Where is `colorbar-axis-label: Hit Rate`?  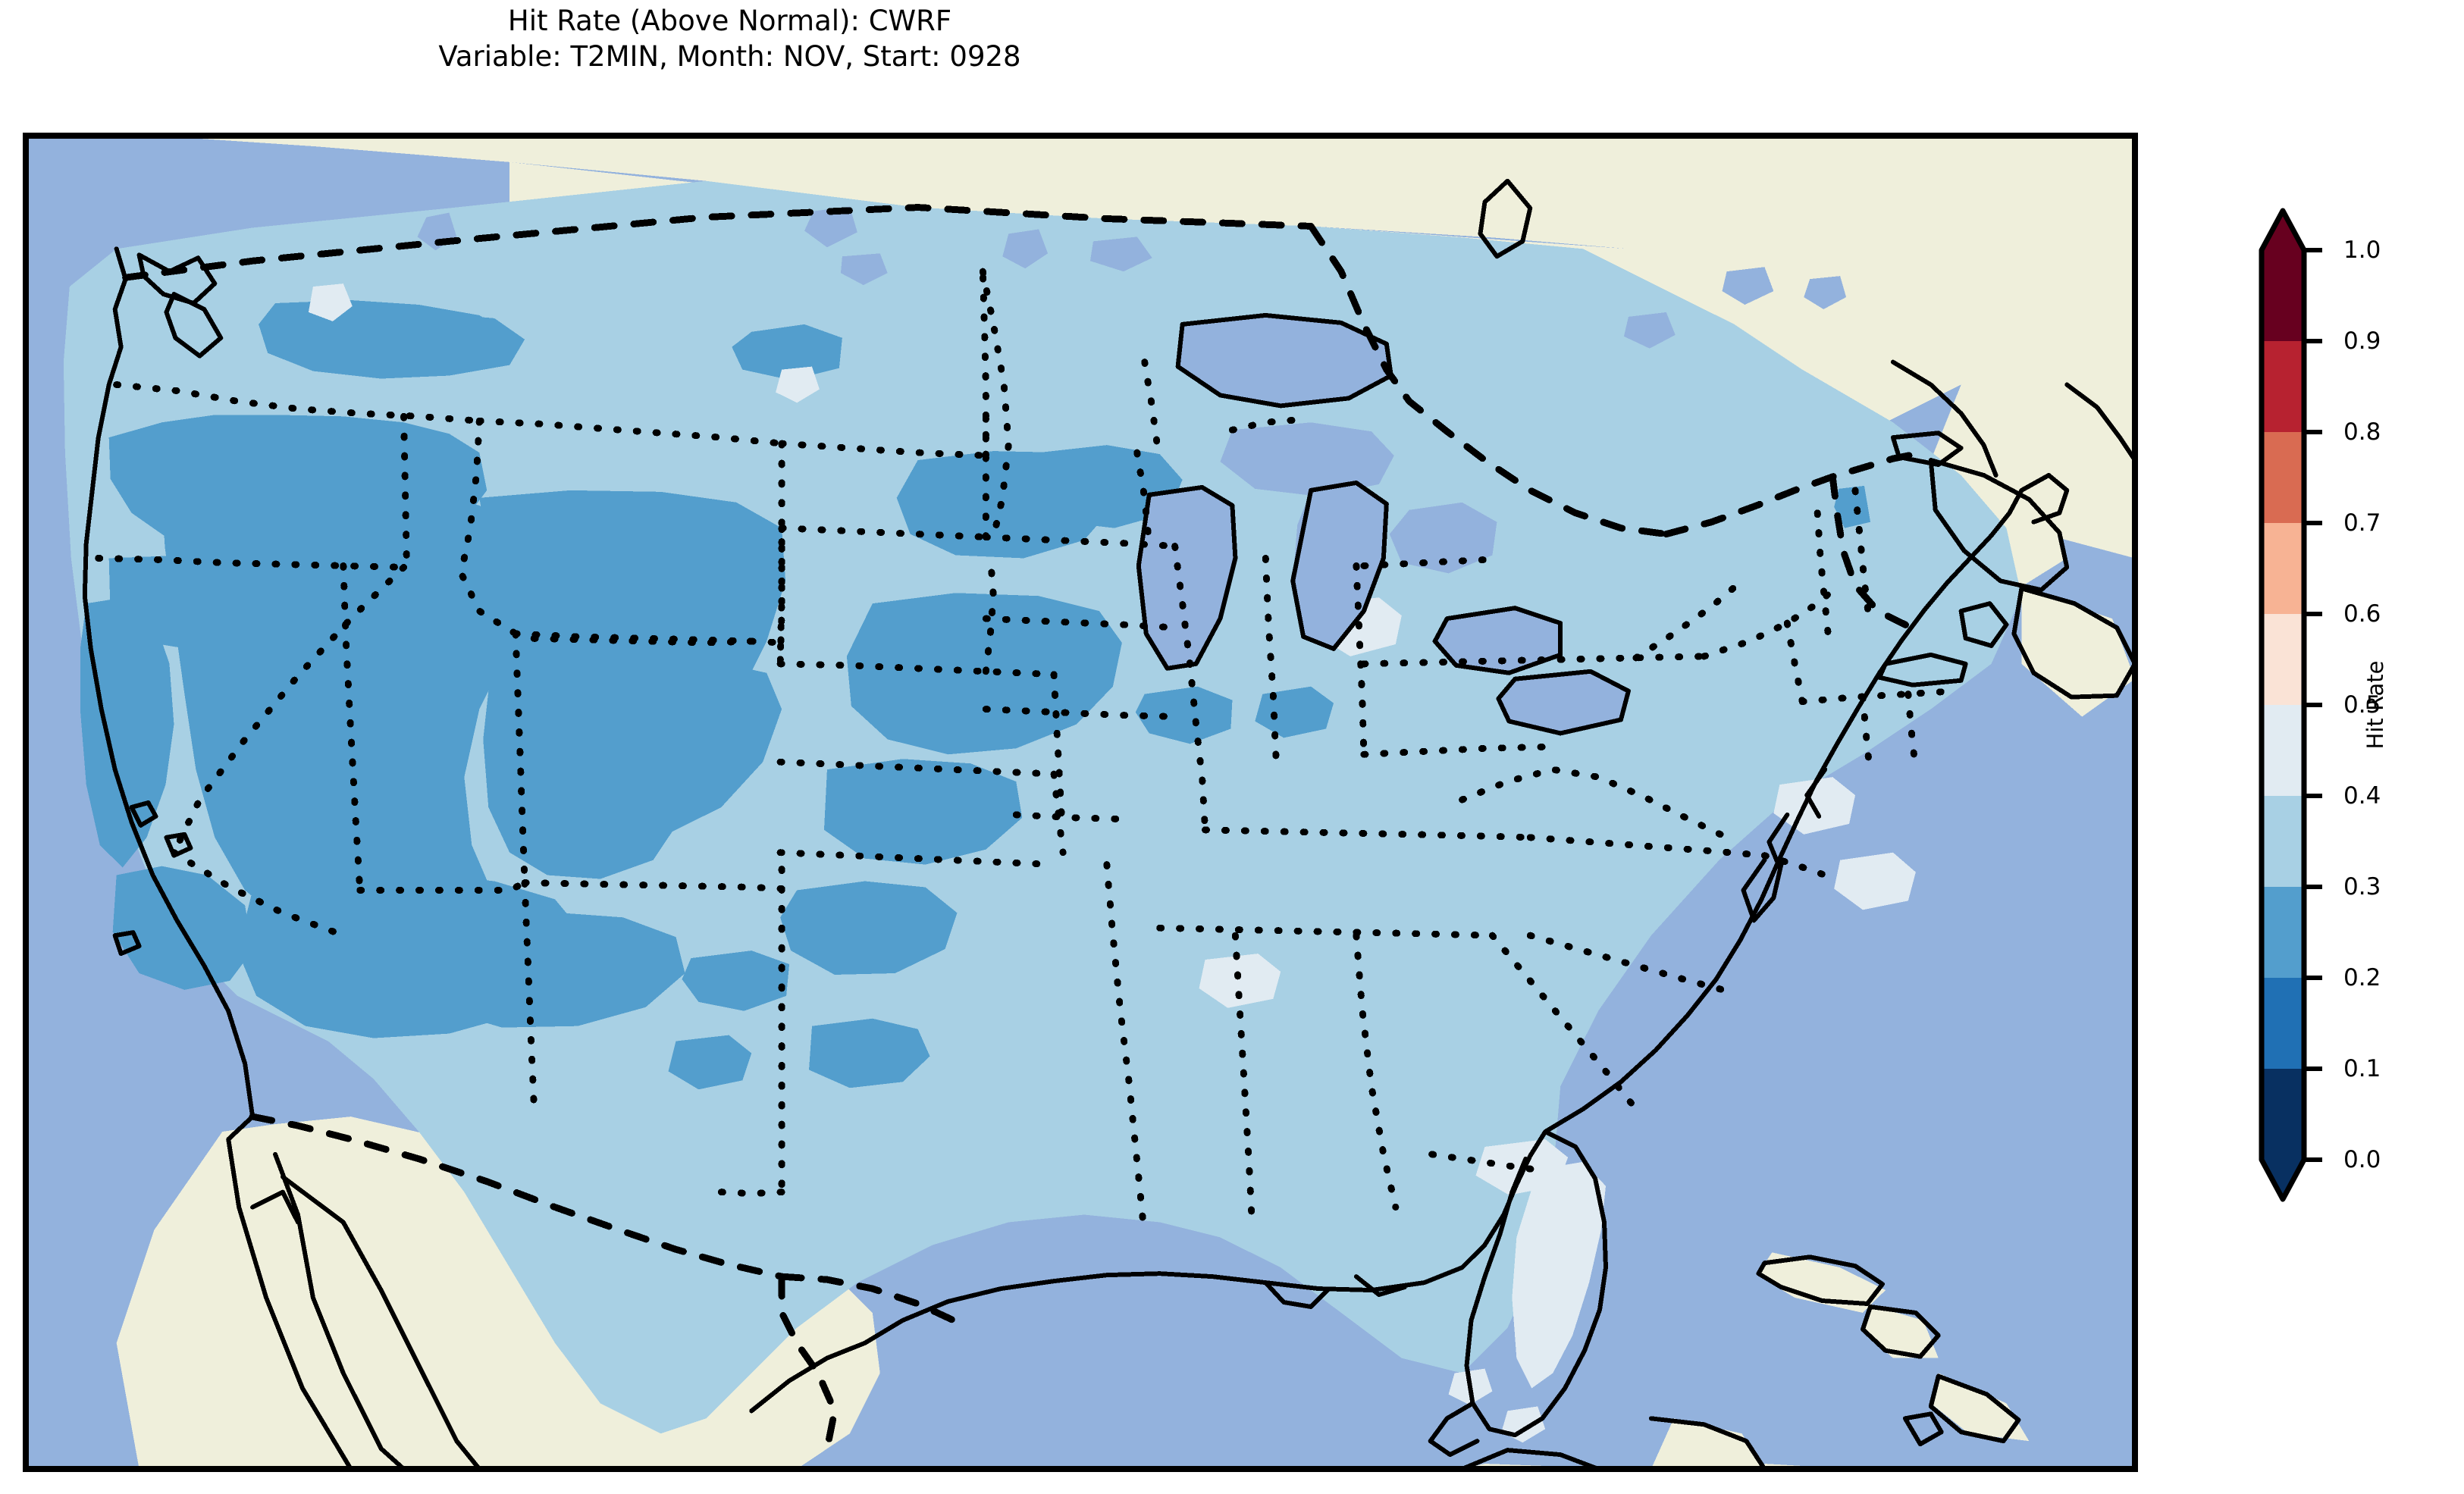 colorbar-axis-label: Hit Rate is located at coordinates (2375, 705).